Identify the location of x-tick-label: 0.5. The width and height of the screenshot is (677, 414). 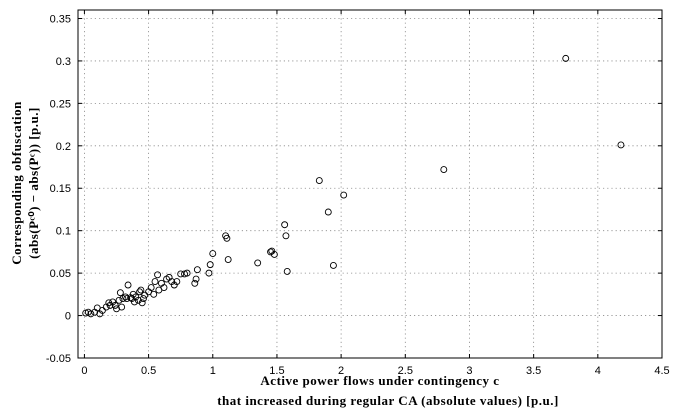
(148, 371).